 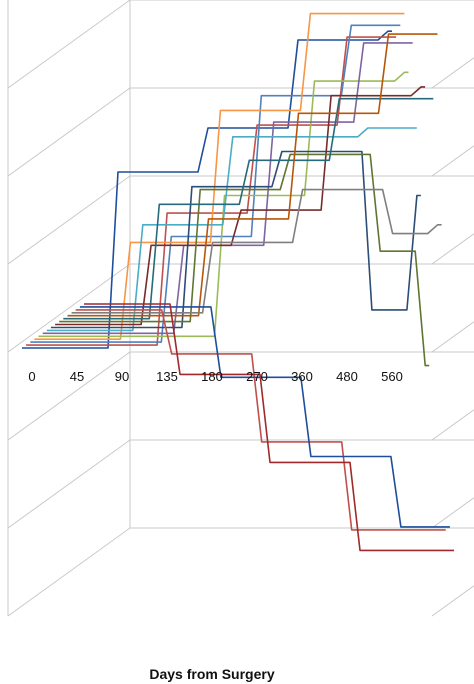 I want to click on tick-layer: 0 45 90 135 180 270 360 480 560, so click(x=215, y=376).